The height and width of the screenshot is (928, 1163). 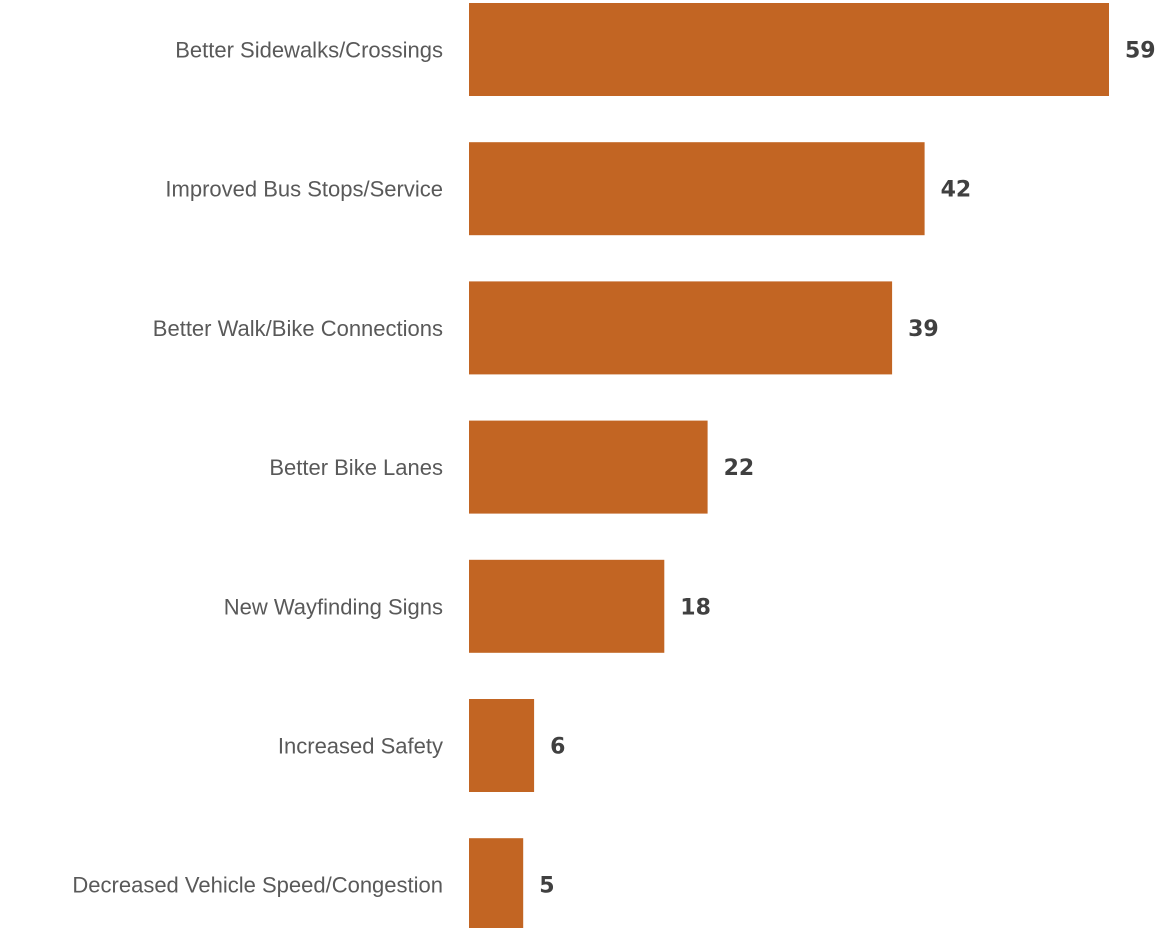 I want to click on value-label-1: 59, so click(x=1140, y=51).